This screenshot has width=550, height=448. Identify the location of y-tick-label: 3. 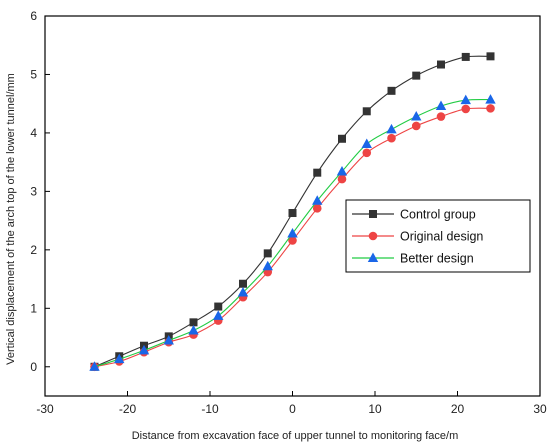
(33, 191).